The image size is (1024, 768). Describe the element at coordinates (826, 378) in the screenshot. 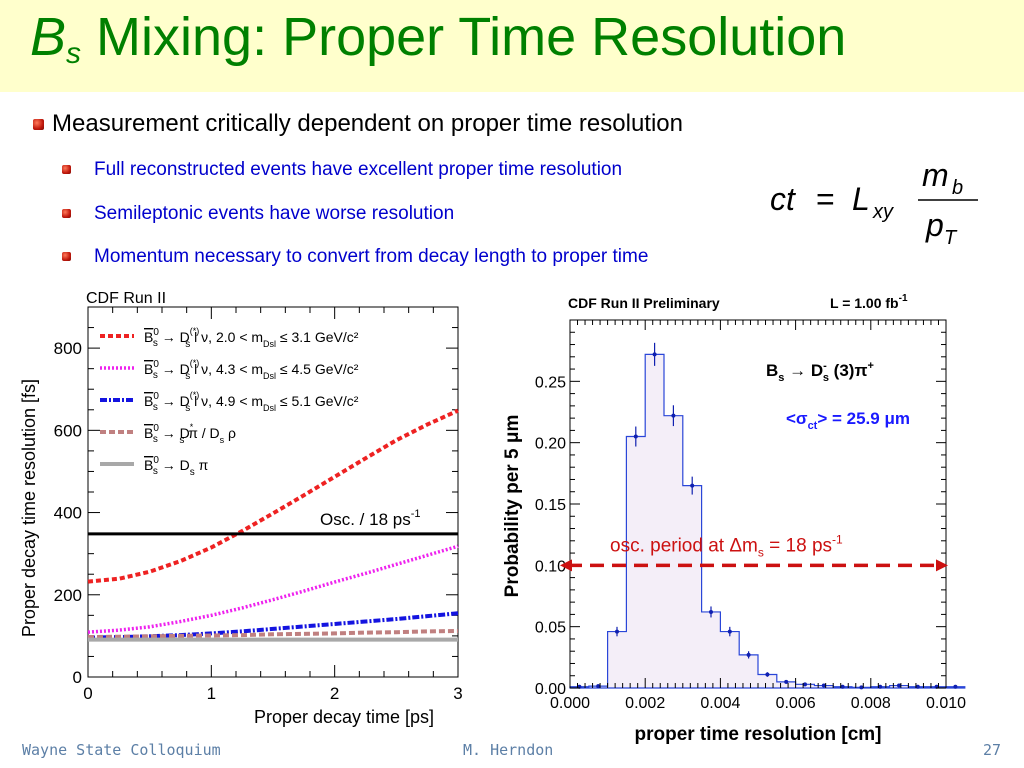

I see `decay-d-sub: s` at that location.